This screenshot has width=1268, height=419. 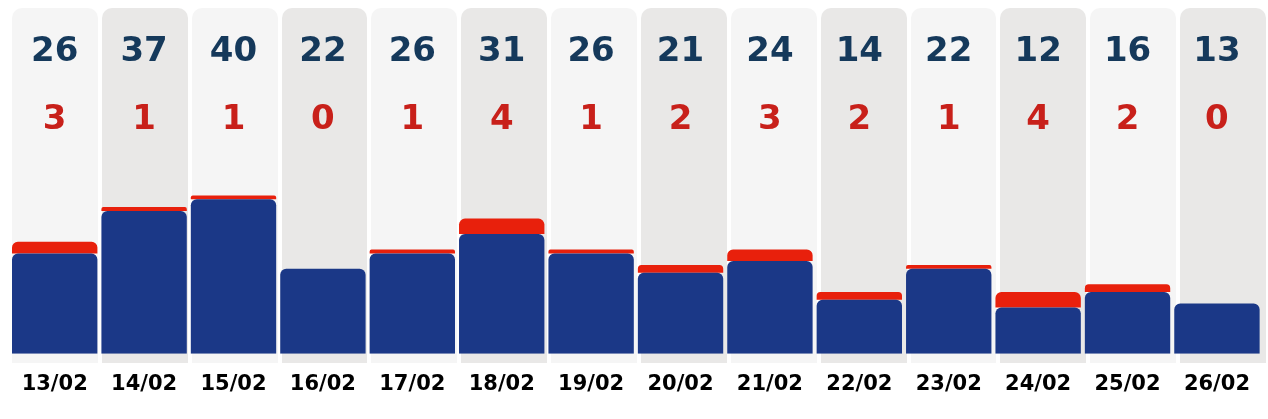 What do you see at coordinates (680, 48) in the screenshot?
I see `data-label: 21` at bounding box center [680, 48].